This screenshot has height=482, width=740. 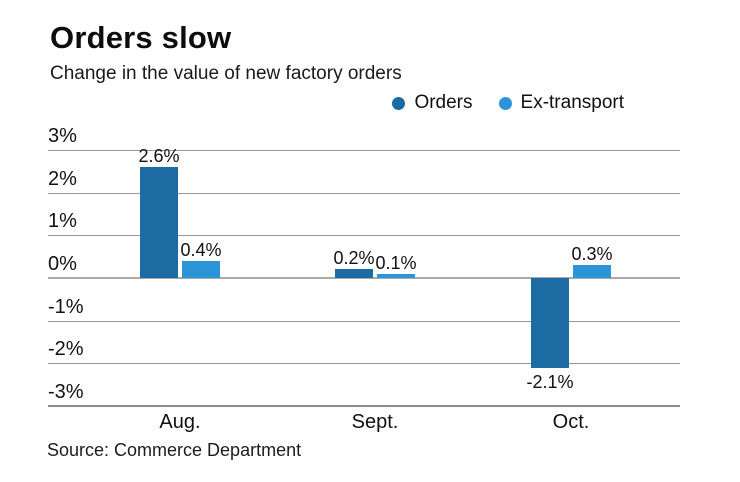 I want to click on bar-ex-transport-aug, so click(x=201, y=269).